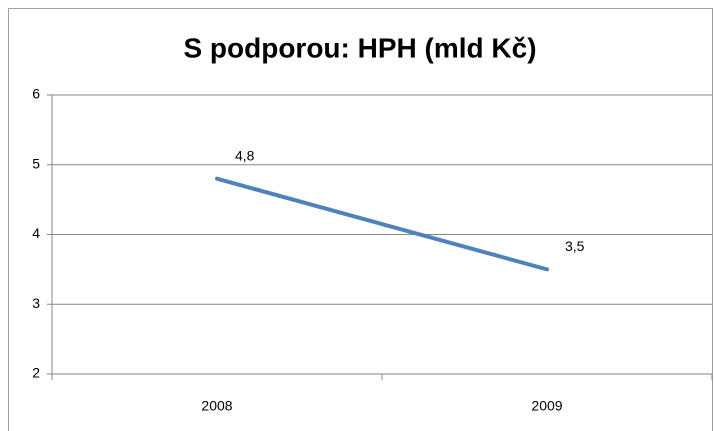 This screenshot has width=714, height=431. I want to click on chart-title: S podporou: HPH (mld Kč), so click(359, 47).